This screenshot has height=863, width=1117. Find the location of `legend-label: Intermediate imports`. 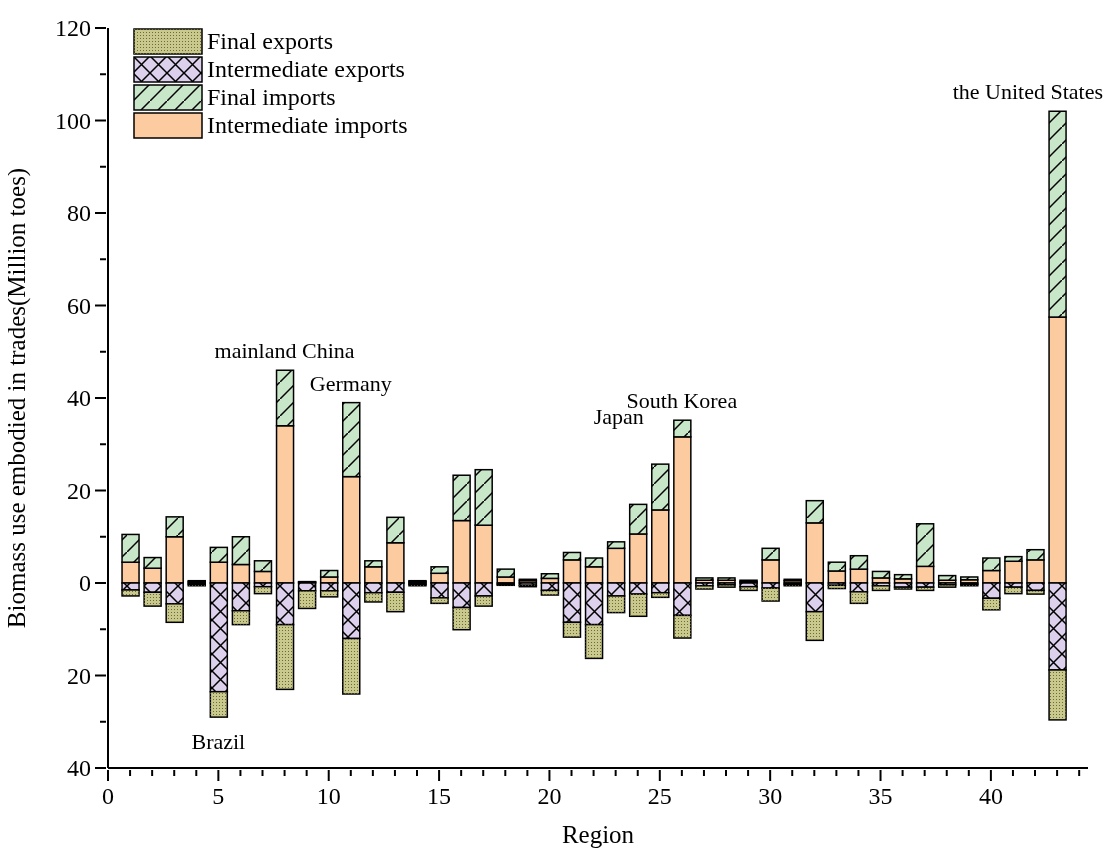

legend-label: Intermediate imports is located at coordinates (307, 125).